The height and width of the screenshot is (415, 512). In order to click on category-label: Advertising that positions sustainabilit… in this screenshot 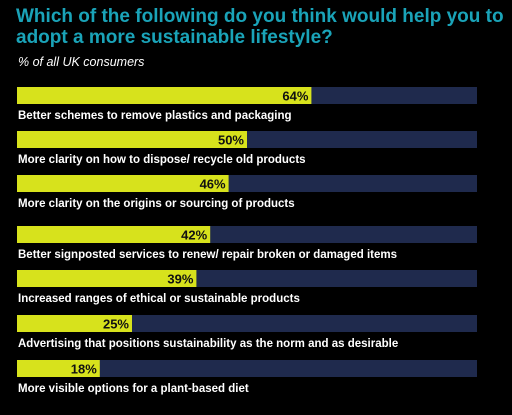, I will do `click(208, 344)`.